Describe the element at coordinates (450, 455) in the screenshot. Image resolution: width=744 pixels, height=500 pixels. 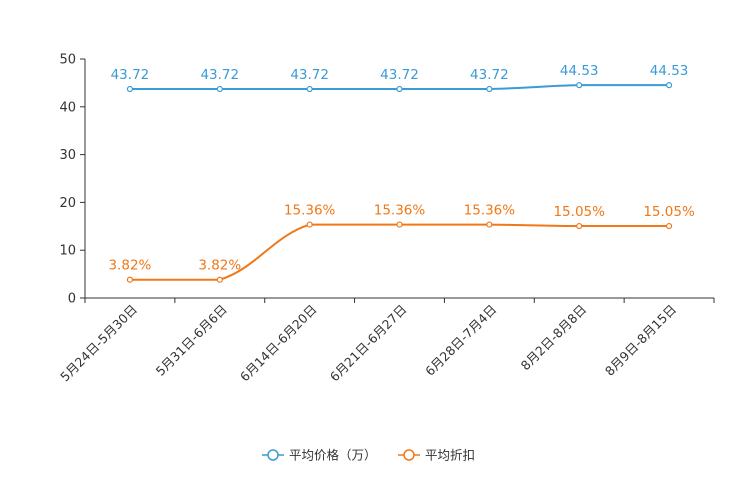
I see `legend-label: 平均折扣` at that location.